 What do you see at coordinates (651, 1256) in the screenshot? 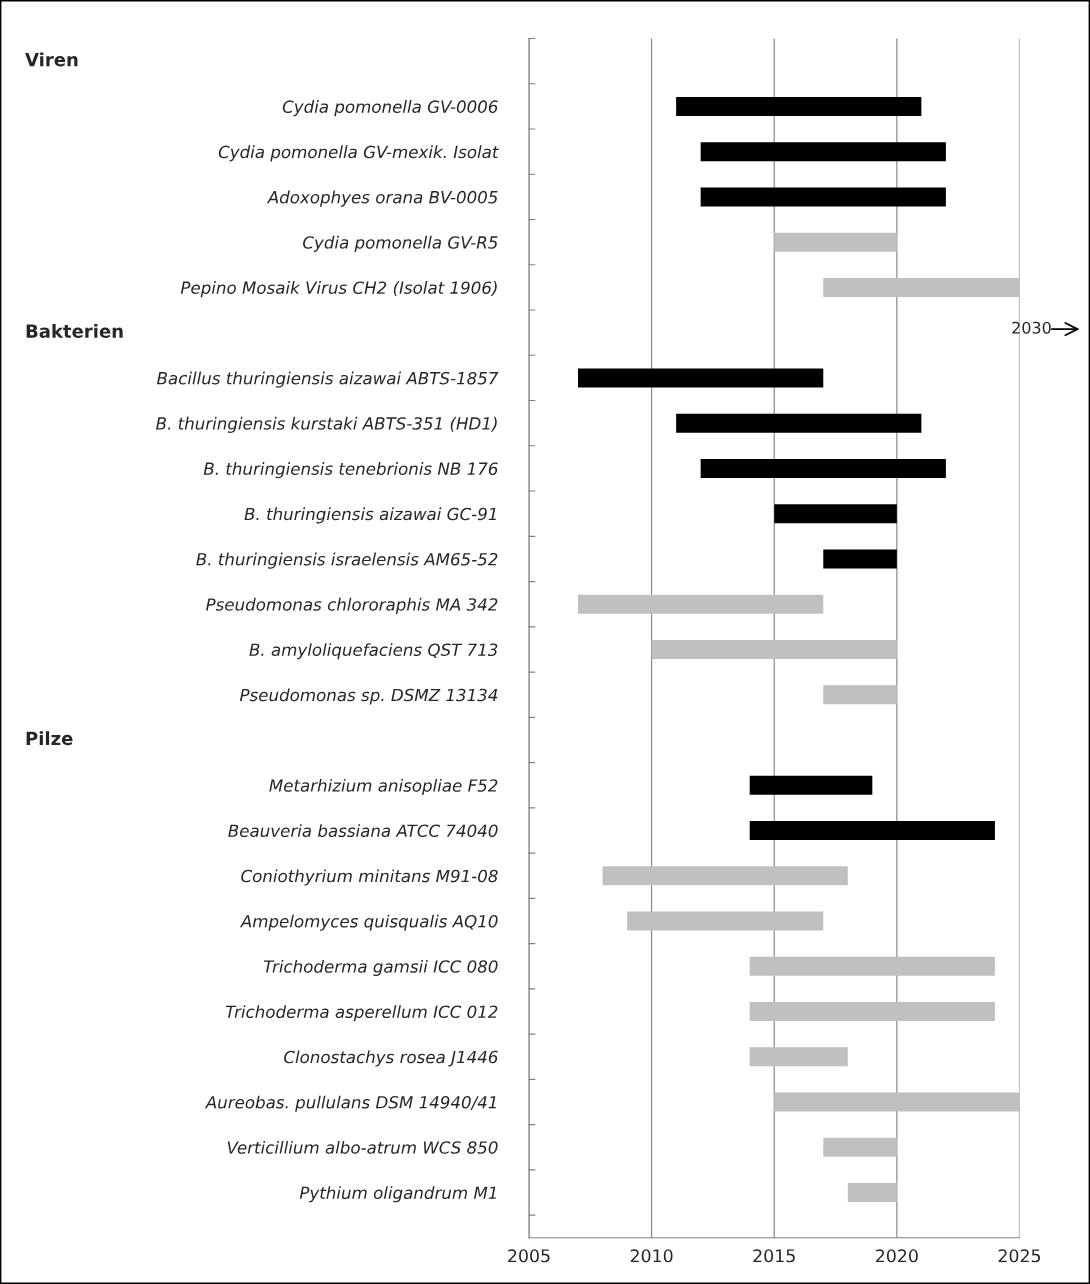
I see `x-tick-label: 2010` at bounding box center [651, 1256].